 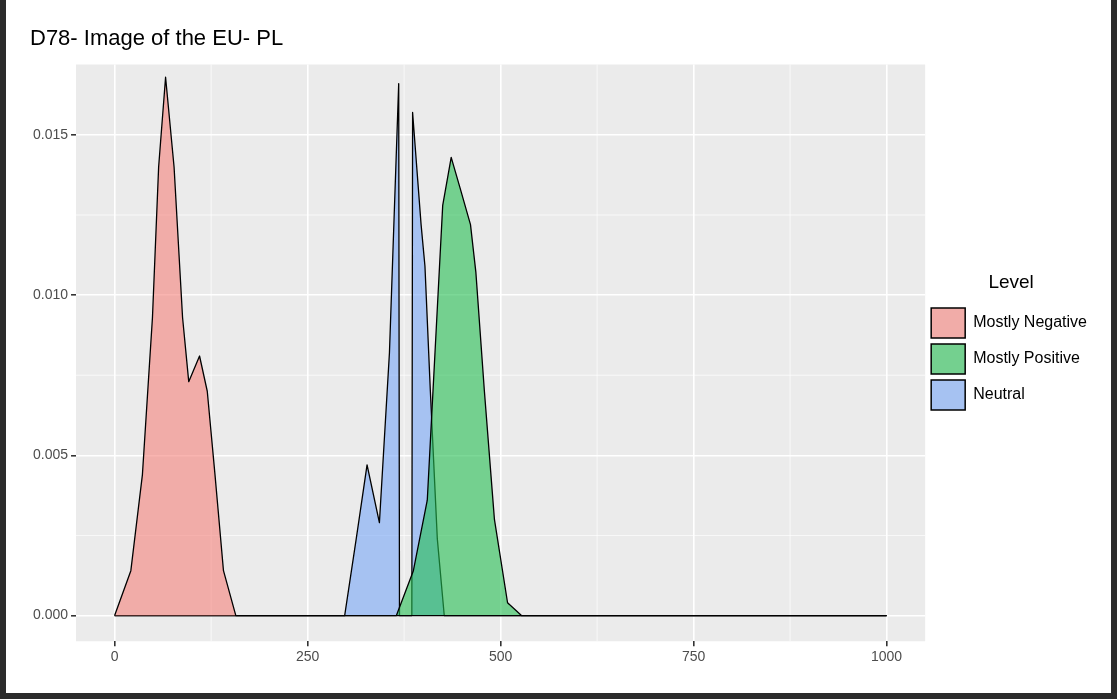 What do you see at coordinates (50, 293) in the screenshot?
I see `y-tick-label: 0.010` at bounding box center [50, 293].